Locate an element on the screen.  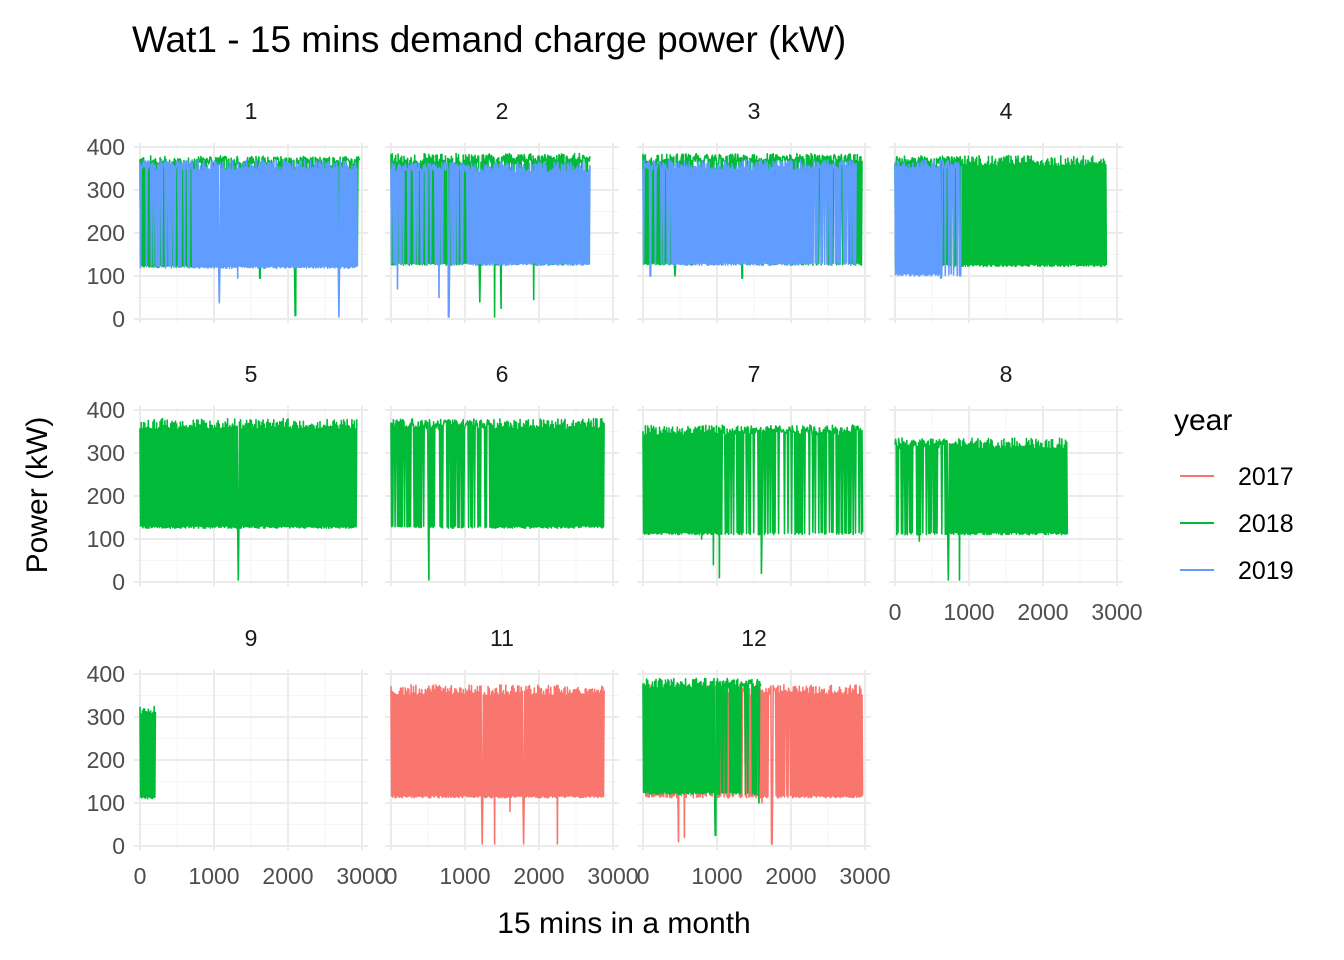
facet-panel-2: 2 is located at coordinates (502, 210).